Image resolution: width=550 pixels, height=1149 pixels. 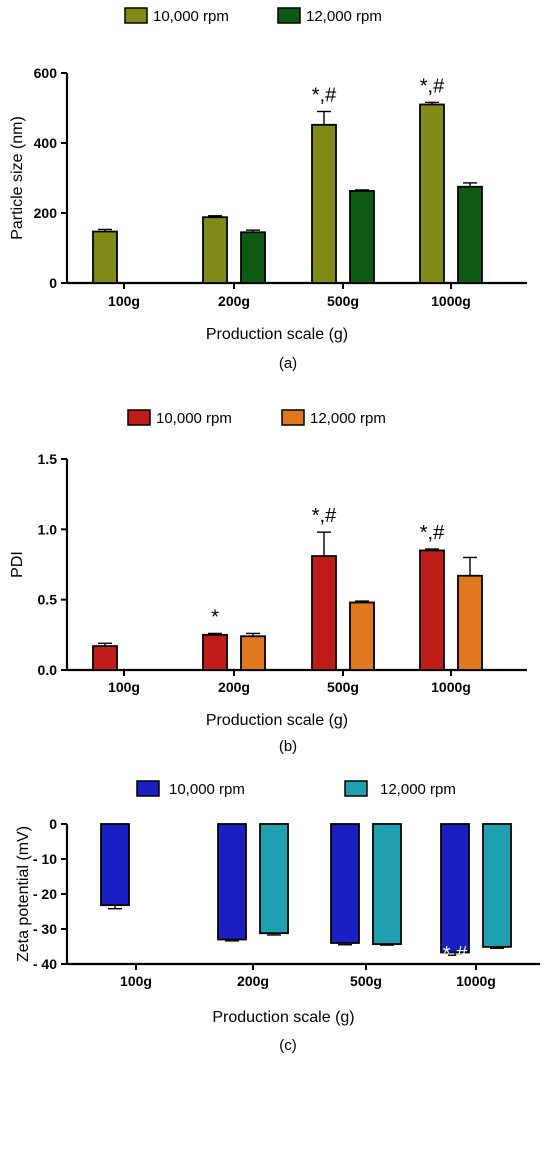 I want to click on y-tick-label: - 10, so click(x=45, y=859).